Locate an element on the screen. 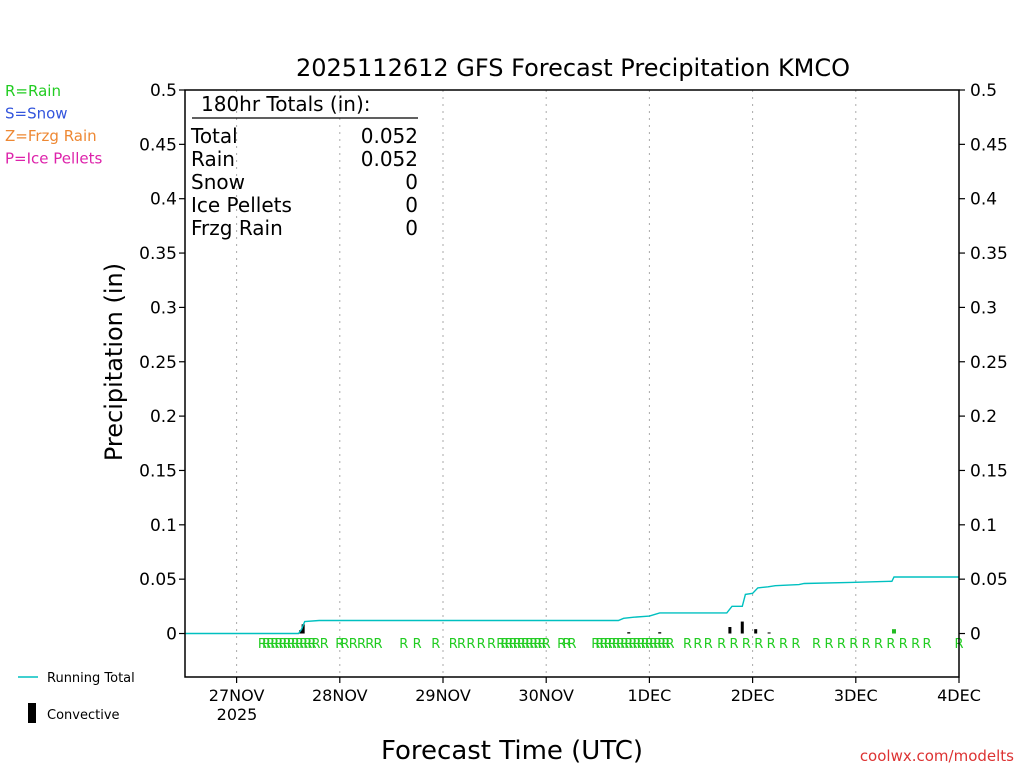 The height and width of the screenshot is (768, 1024). x-tick-label: 29NOV is located at coordinates (443, 695).